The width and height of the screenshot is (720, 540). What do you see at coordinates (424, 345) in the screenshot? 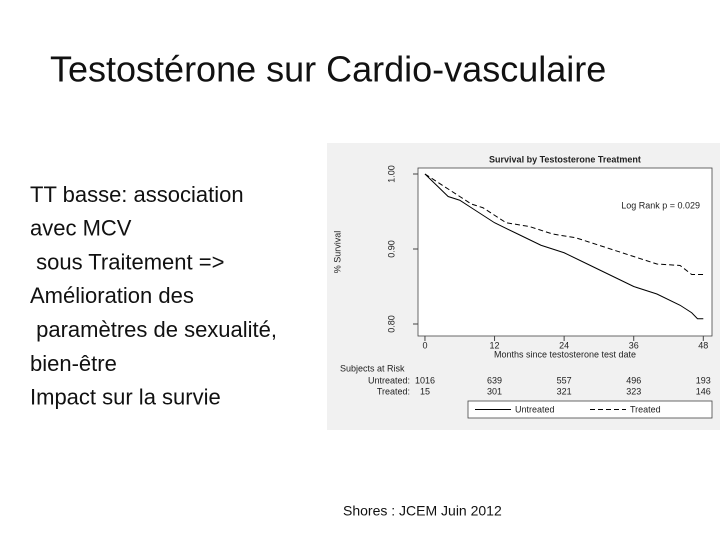
I see `x-tick-label: 0` at bounding box center [424, 345].